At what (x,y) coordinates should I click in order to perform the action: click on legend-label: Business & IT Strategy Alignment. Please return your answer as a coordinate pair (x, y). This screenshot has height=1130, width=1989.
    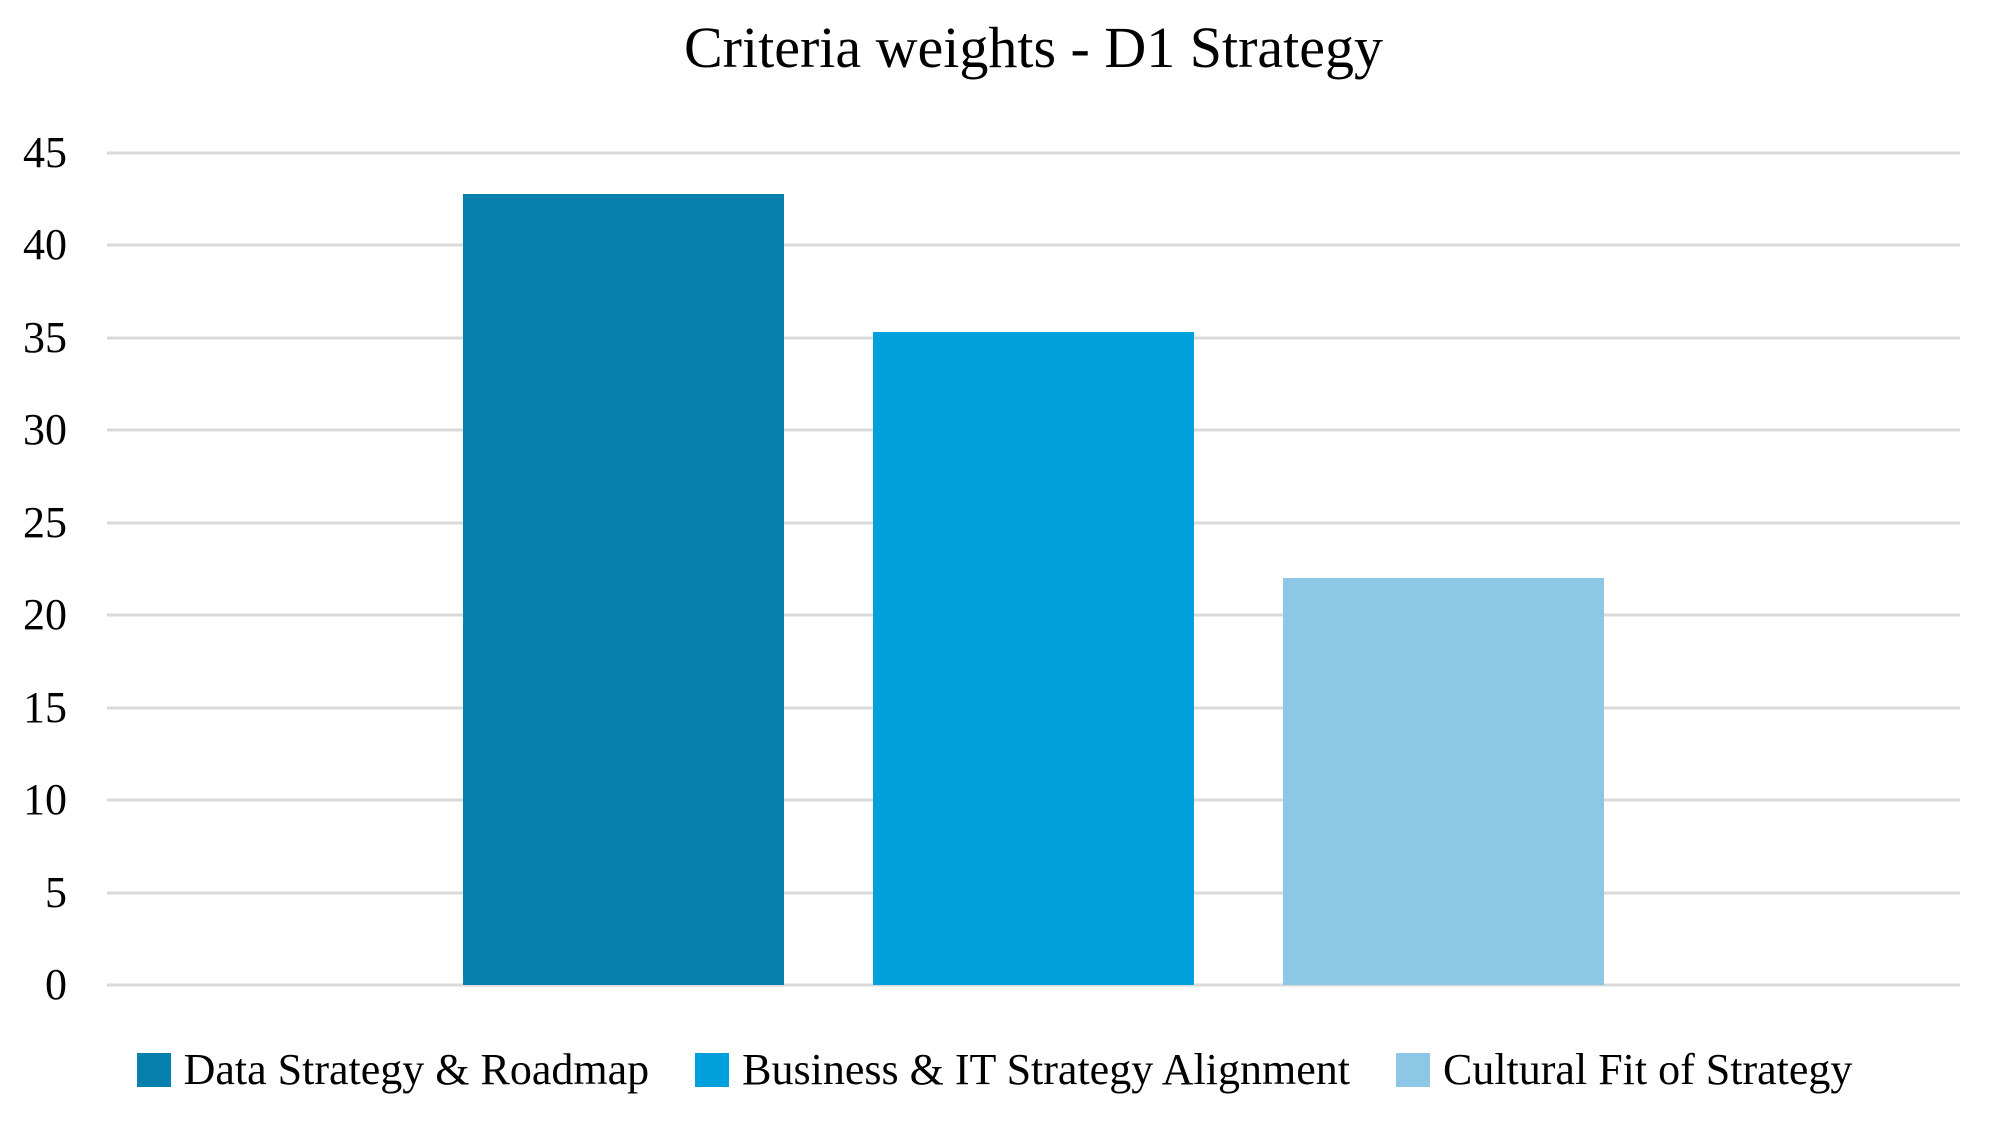
    Looking at the image, I should click on (1046, 1069).